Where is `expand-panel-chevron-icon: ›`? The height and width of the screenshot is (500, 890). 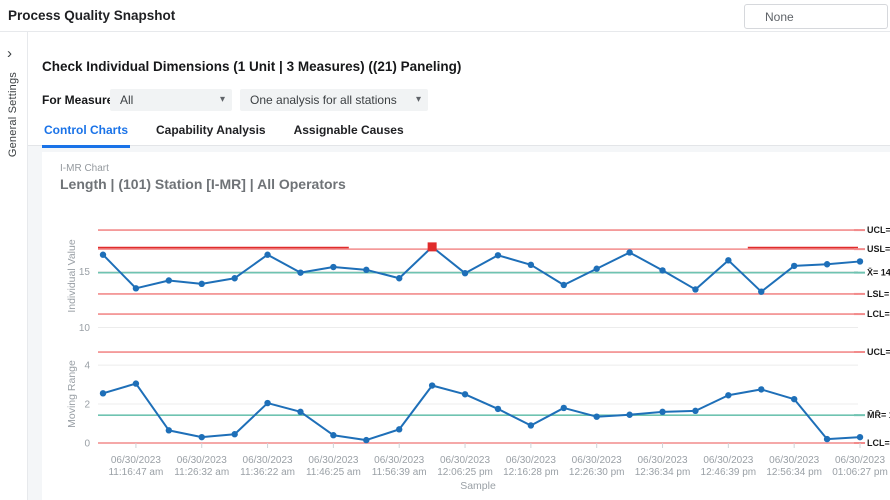
expand-panel-chevron-icon: › is located at coordinates (9, 53).